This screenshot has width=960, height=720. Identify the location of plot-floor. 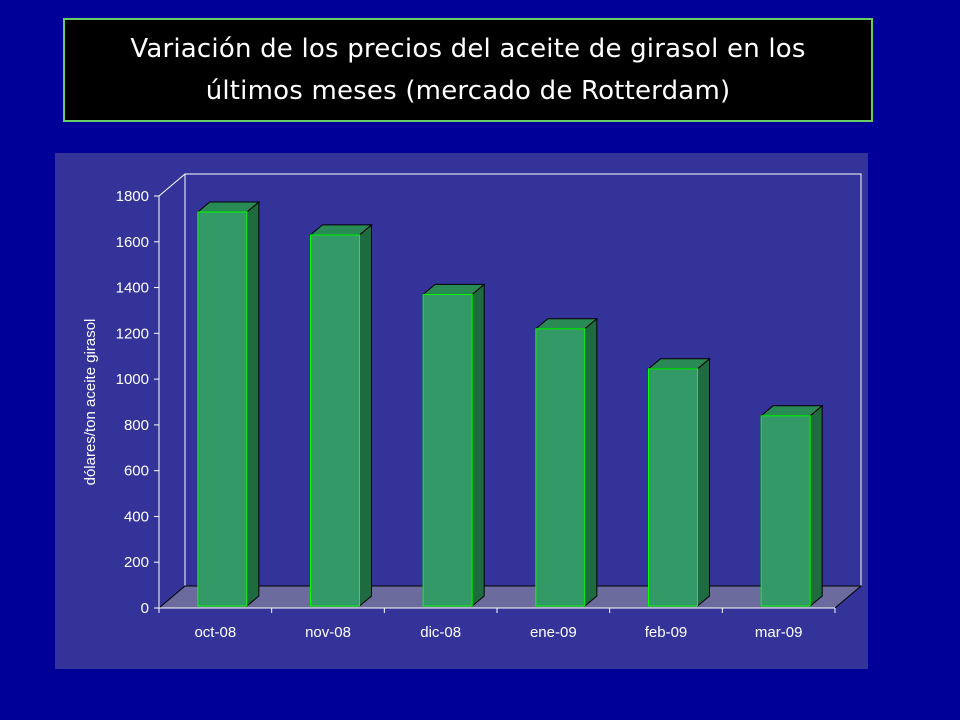
(510, 597).